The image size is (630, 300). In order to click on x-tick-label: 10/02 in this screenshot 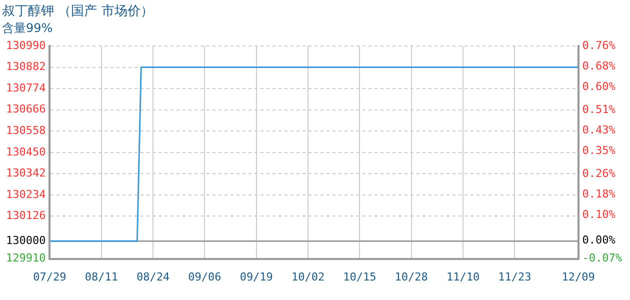, I will do `click(308, 277)`.